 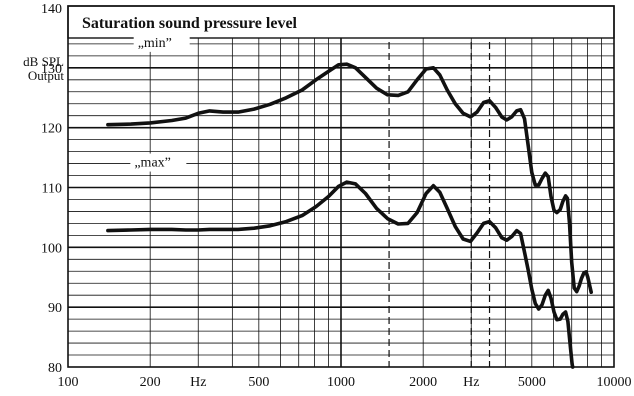 I want to click on y-axis-label-line: Output, so click(x=46, y=75).